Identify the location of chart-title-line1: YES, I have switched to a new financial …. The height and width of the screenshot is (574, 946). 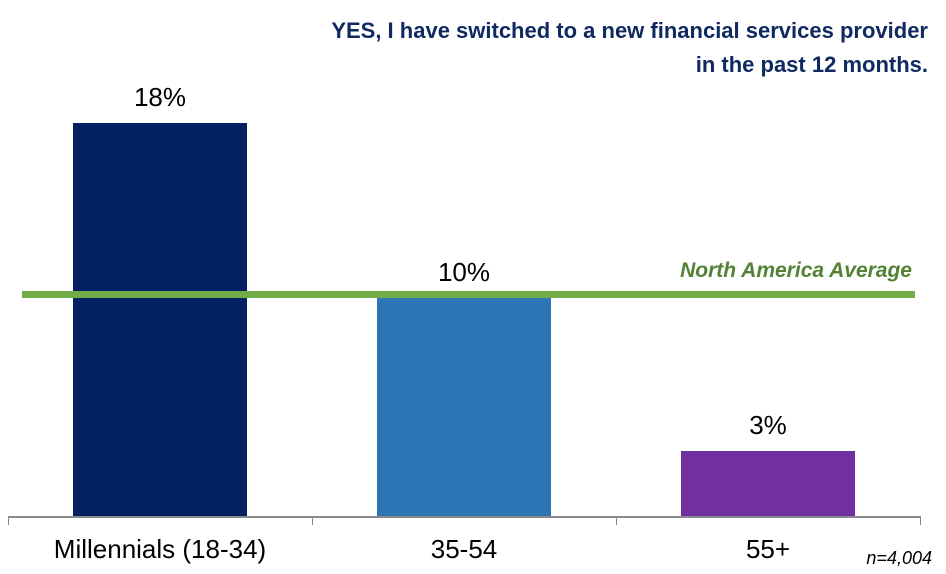
(629, 30).